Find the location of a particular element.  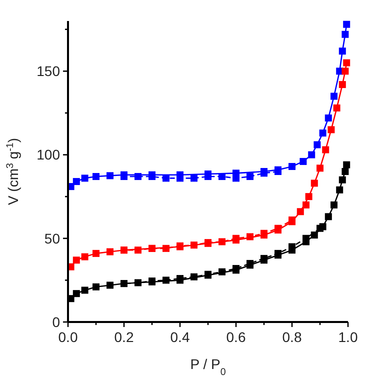

x-tick-label: 0.8 is located at coordinates (292, 337).